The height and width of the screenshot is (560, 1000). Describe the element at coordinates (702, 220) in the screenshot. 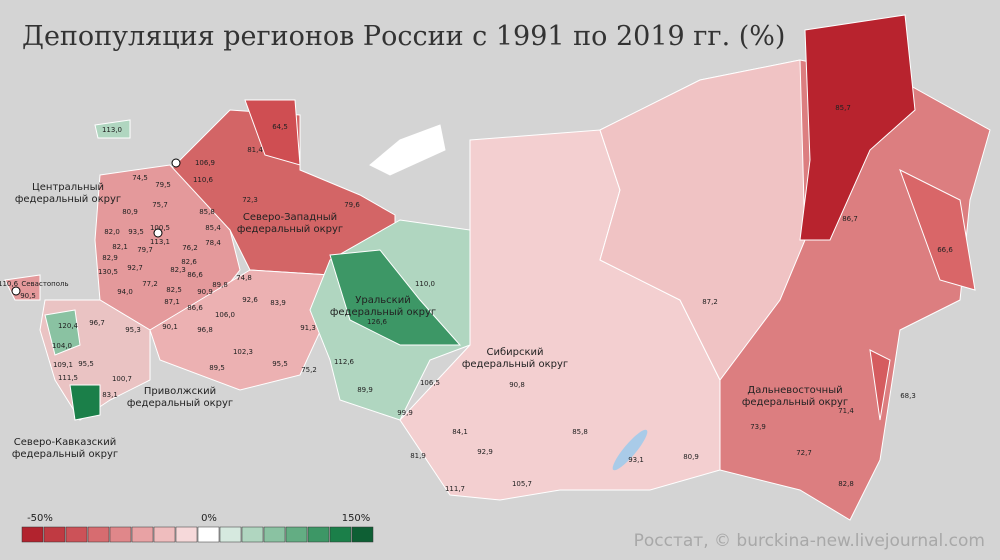

I see `yakutia` at that location.